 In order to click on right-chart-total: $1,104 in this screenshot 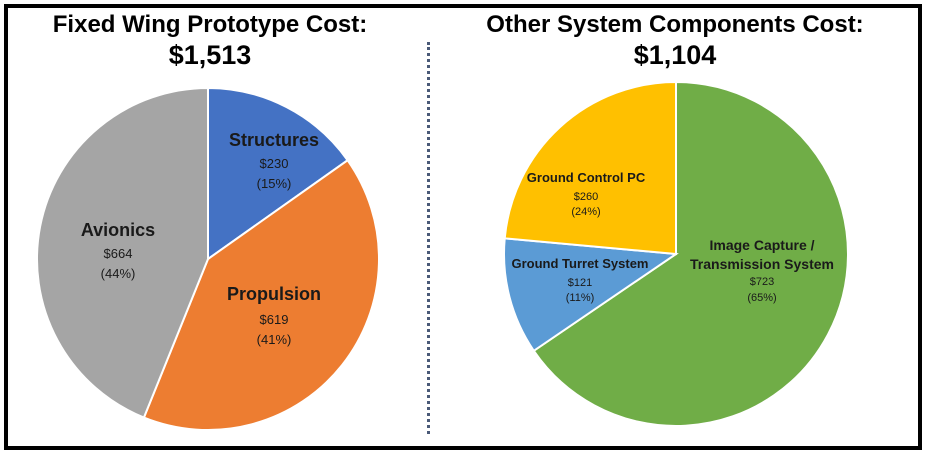, I will do `click(675, 55)`.